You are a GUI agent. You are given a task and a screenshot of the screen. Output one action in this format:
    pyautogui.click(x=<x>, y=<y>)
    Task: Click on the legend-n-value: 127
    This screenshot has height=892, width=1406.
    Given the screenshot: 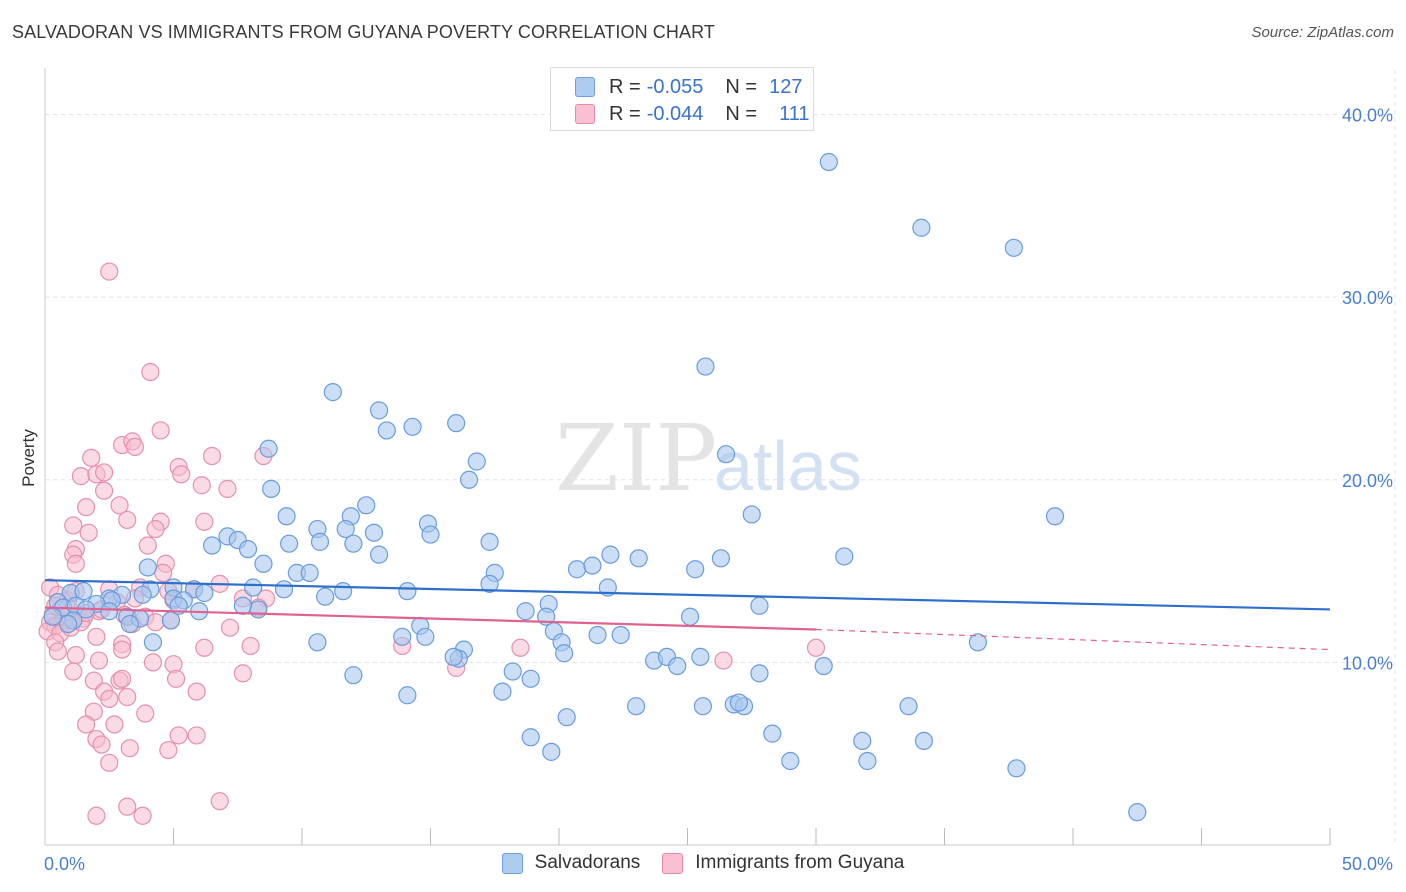 What is the action you would take?
    pyautogui.click(x=786, y=86)
    